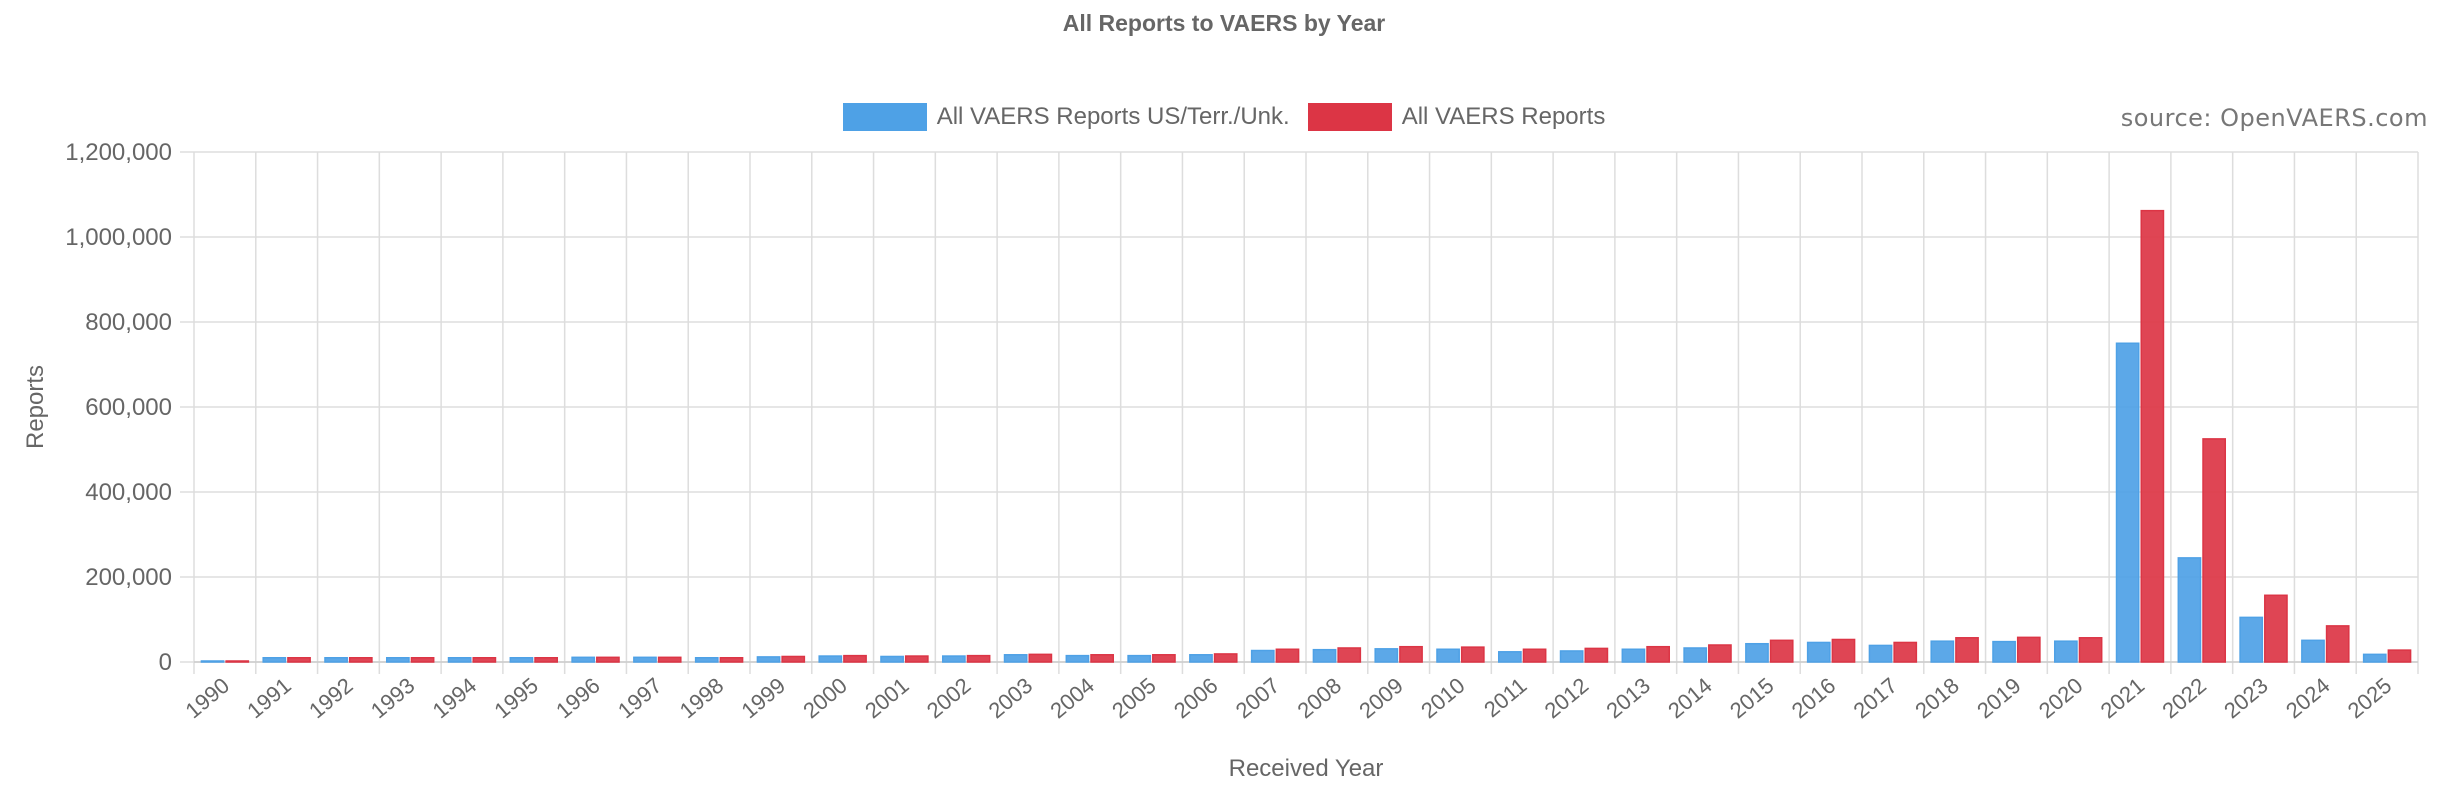 This screenshot has height=790, width=2448. Describe the element at coordinates (702, 698) in the screenshot. I see `x-tick-label: 1998` at that location.